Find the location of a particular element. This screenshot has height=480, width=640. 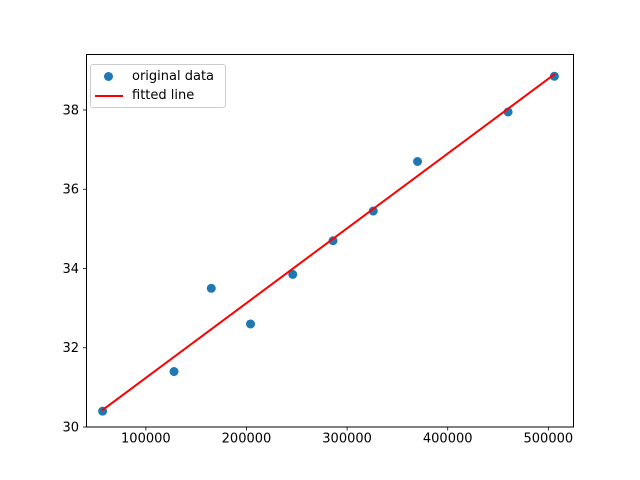

y-tick-label: 30 is located at coordinates (70, 428).